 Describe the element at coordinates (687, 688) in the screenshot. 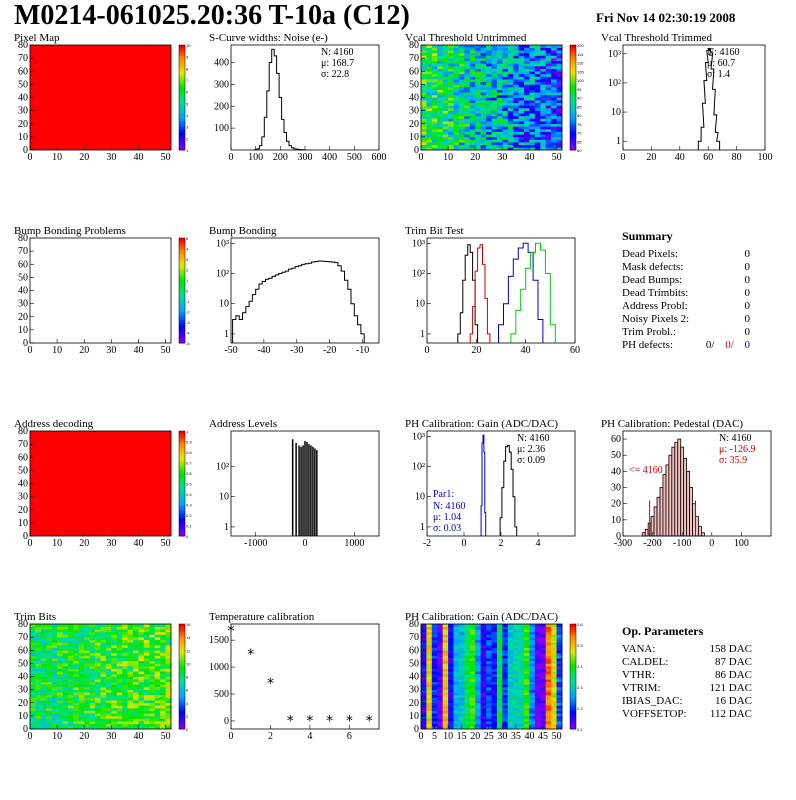

I see `op-param-row: VTRIM: 121 DAC` at that location.